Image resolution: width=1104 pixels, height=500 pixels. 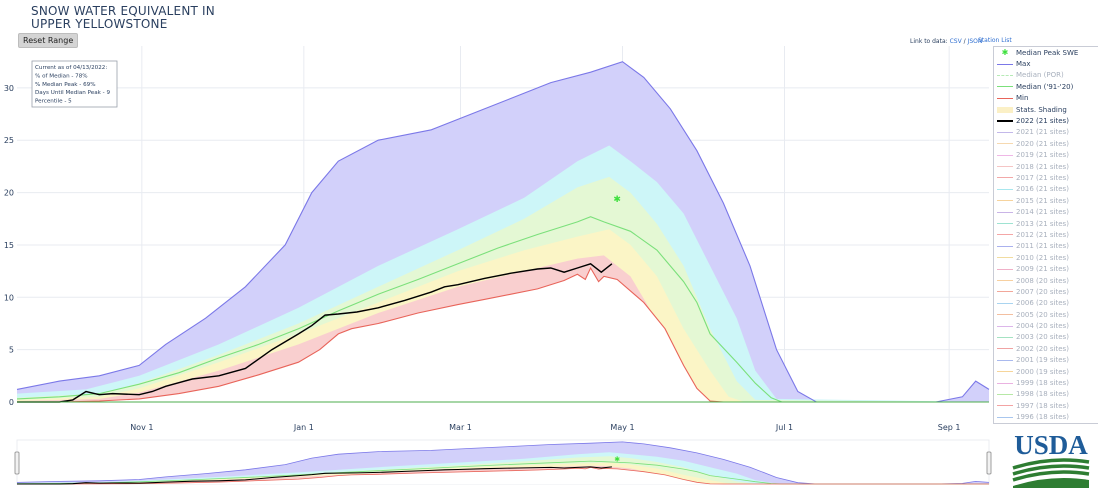 What do you see at coordinates (946, 41) in the screenshot?
I see `data-links: Link to data: CSV / JSON` at bounding box center [946, 41].